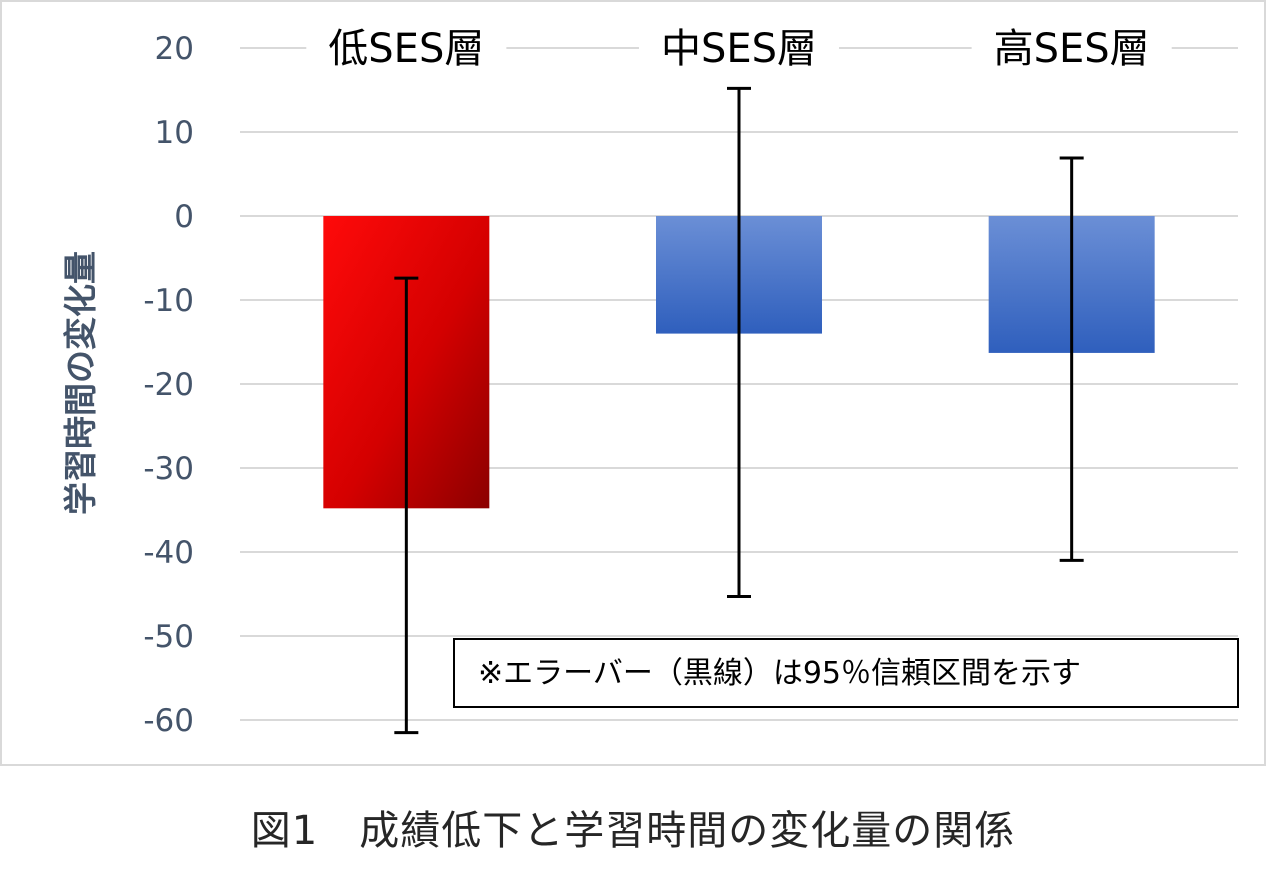 Image resolution: width=1280 pixels, height=887 pixels. I want to click on y-axis-ticks: 20 10 0 -10 -20 -30 -40 -50 -60, so click(168, 385).